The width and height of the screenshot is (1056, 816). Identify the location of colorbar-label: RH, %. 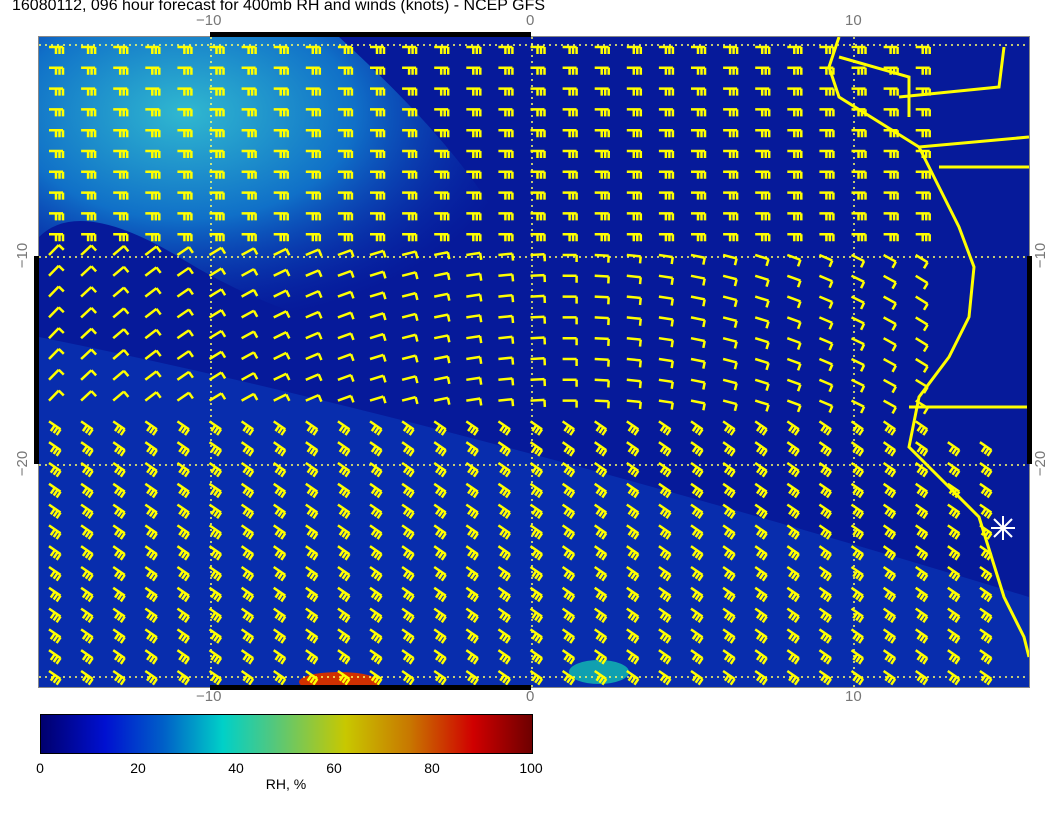
(286, 784).